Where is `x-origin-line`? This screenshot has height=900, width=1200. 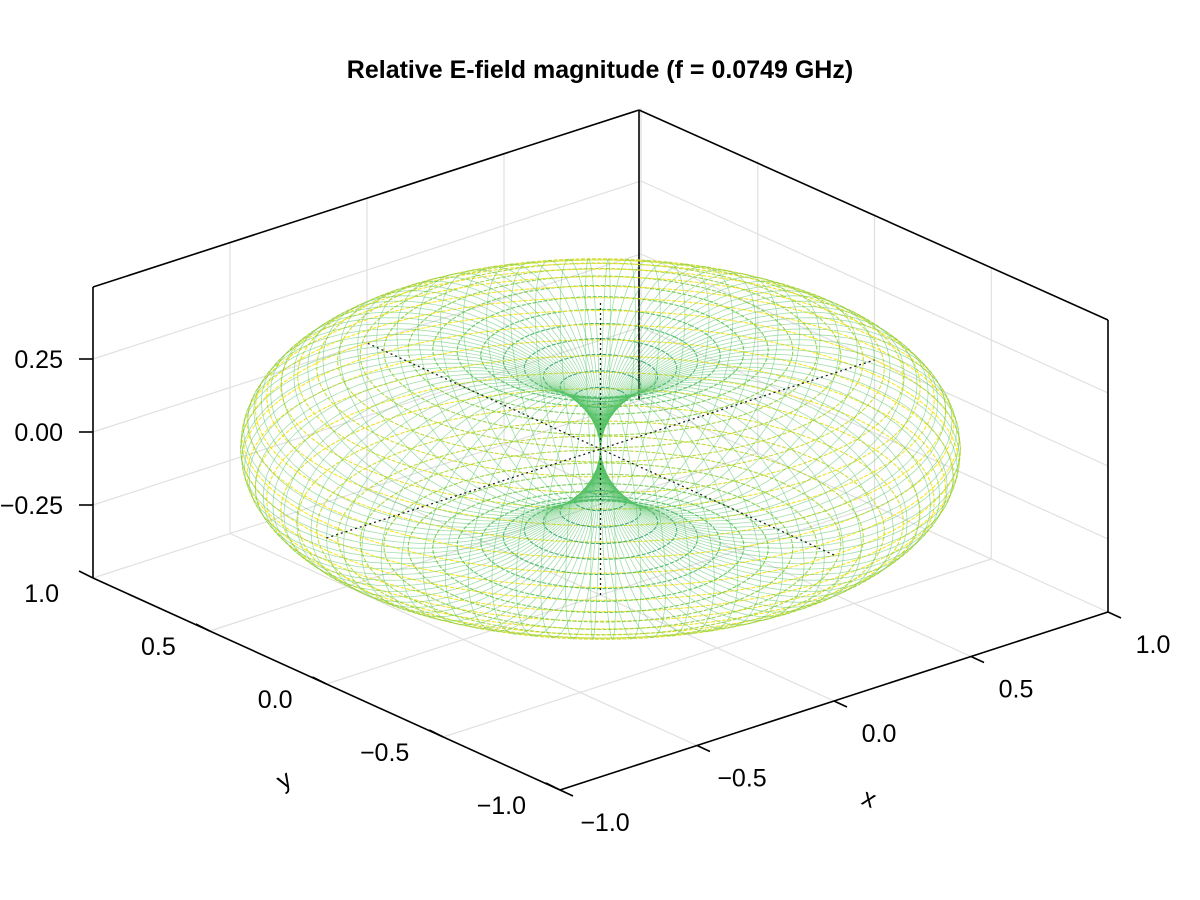 x-origin-line is located at coordinates (600, 449).